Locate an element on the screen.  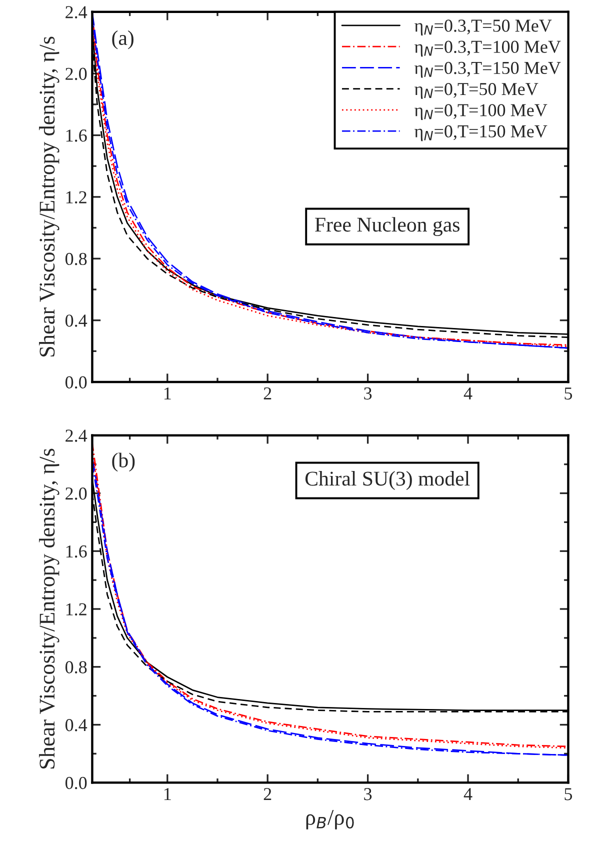
legend-label: η$_{N}$=0.3,T=150 MeV is located at coordinates (487, 70).